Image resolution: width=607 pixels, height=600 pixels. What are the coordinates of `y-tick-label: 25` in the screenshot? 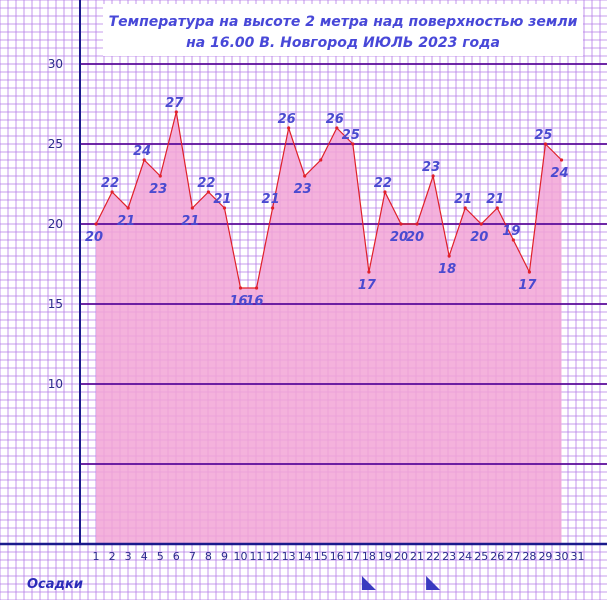 It's located at (55, 144).